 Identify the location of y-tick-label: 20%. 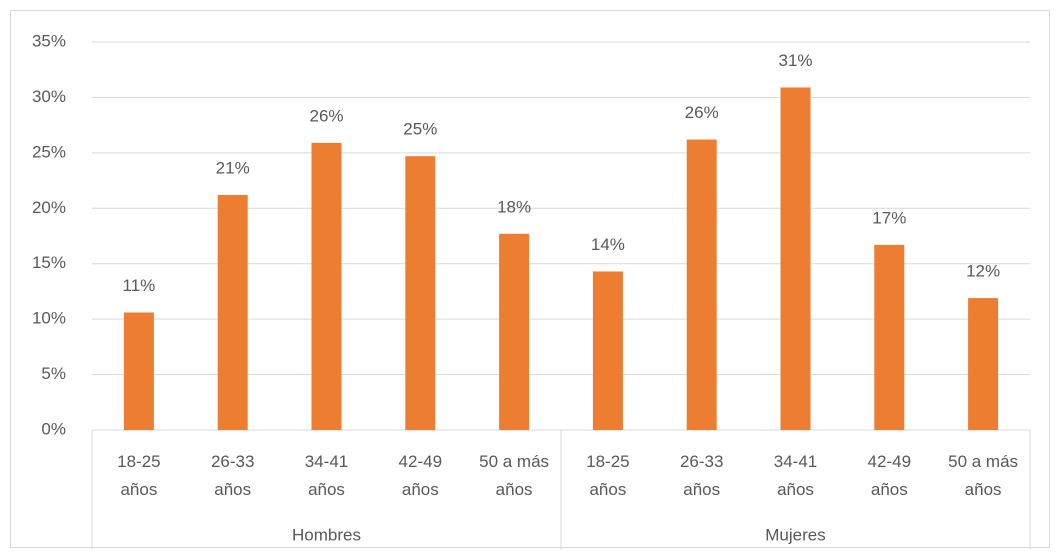
(49, 207).